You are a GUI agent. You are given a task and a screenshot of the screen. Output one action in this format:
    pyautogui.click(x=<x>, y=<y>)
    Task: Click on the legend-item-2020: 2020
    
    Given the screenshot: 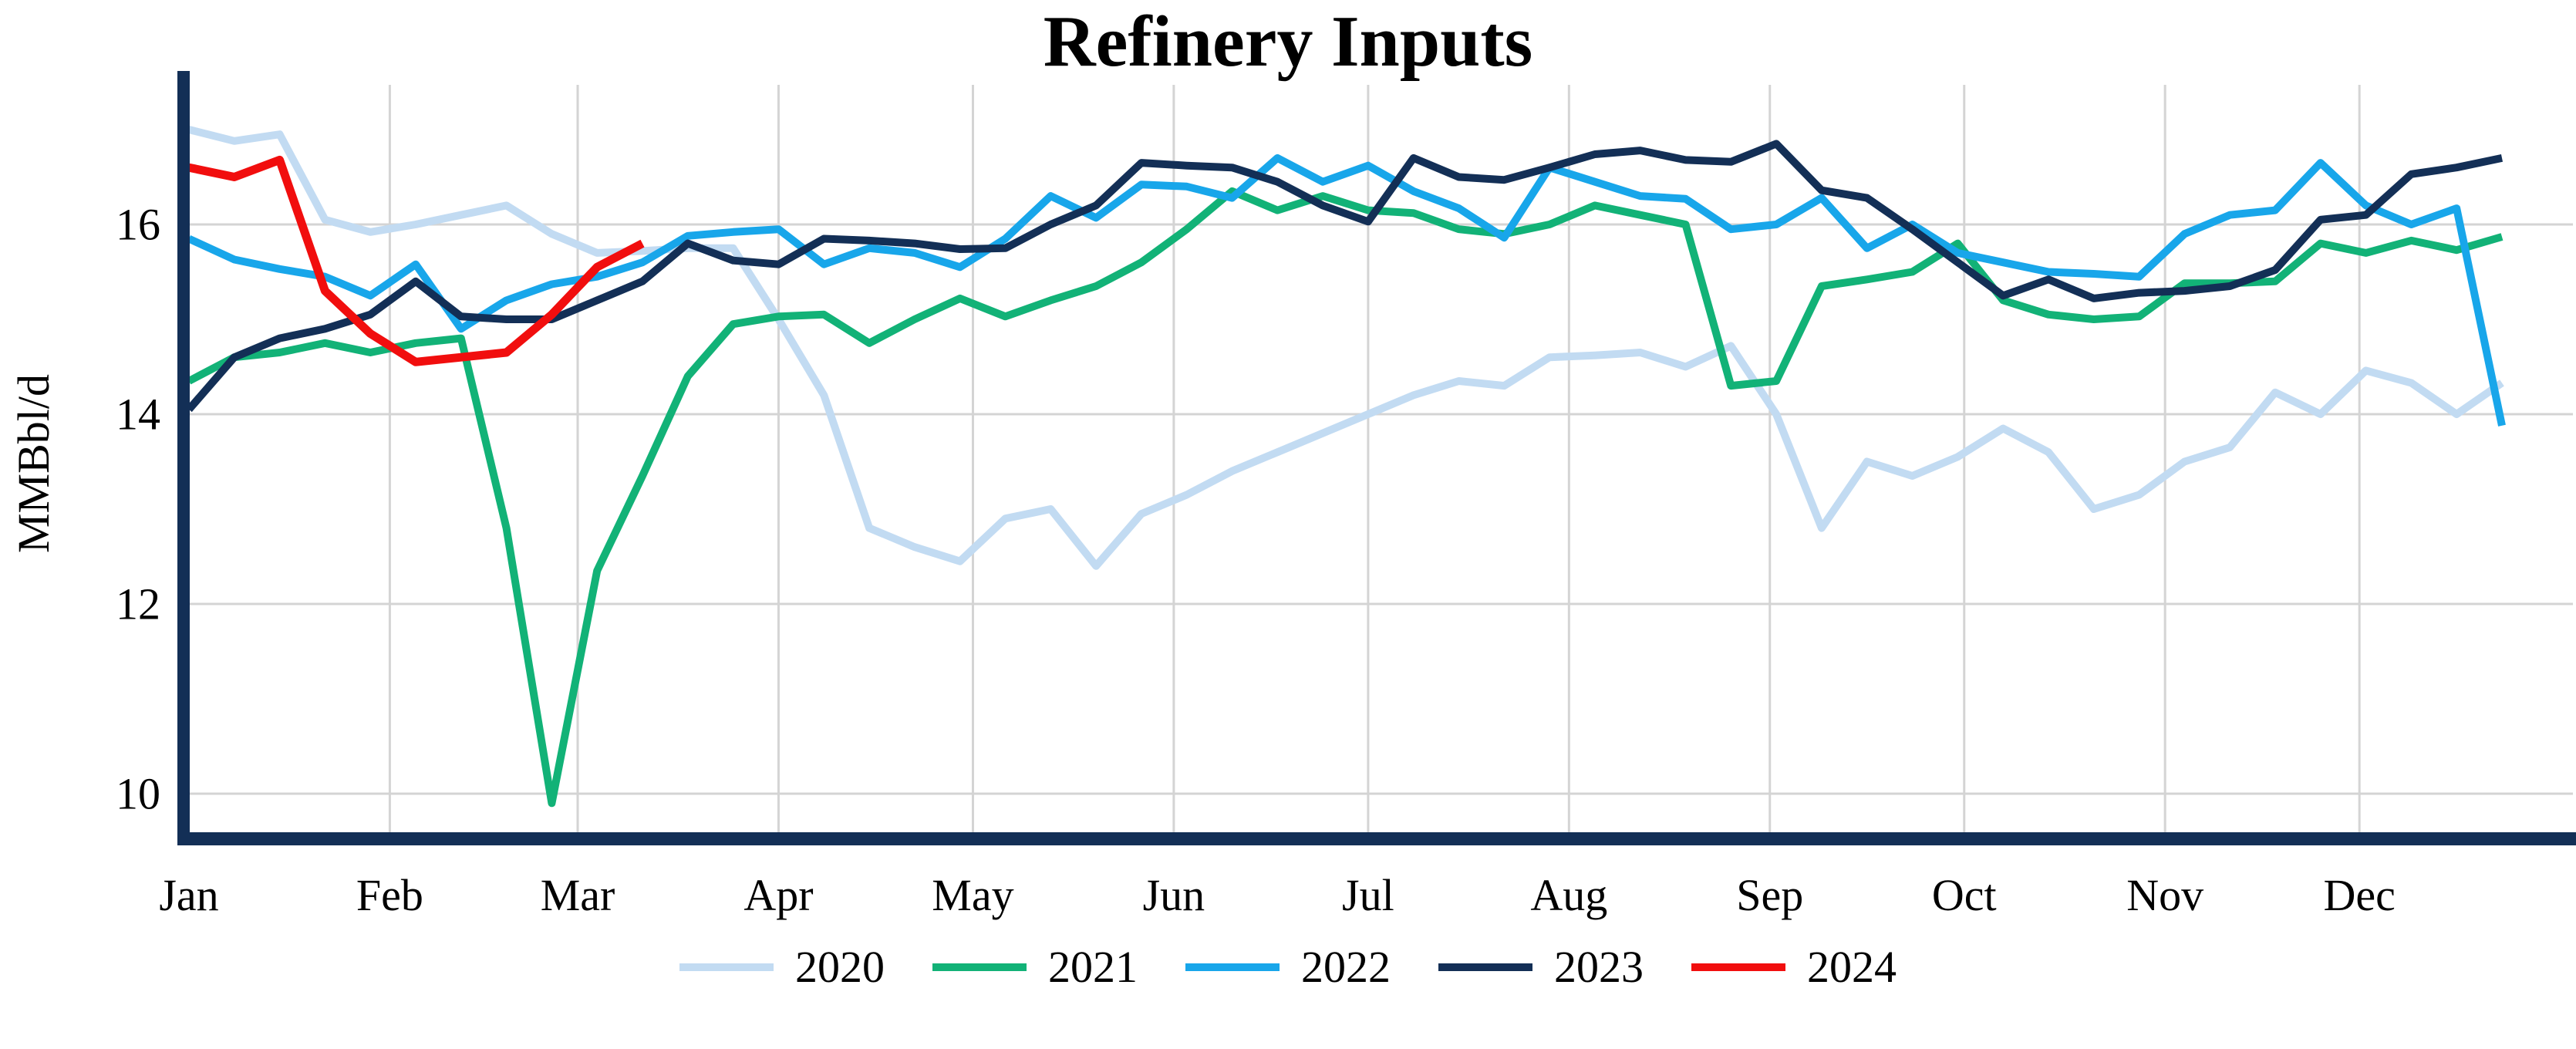 What is the action you would take?
    pyautogui.click(x=782, y=968)
    